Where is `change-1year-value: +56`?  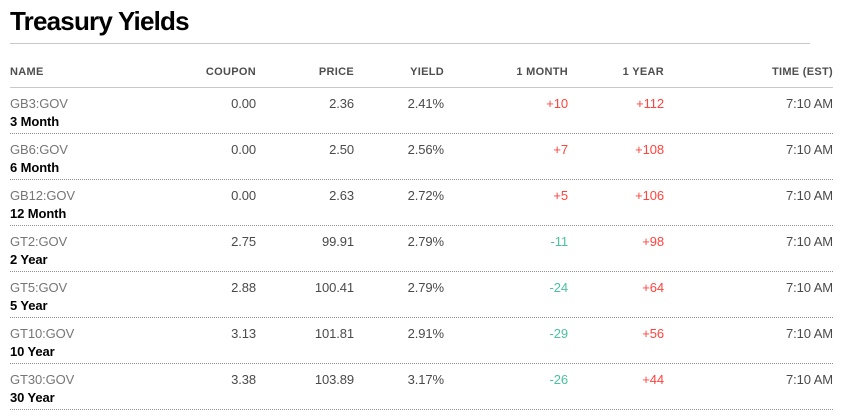 change-1year-value: +56 is located at coordinates (653, 333).